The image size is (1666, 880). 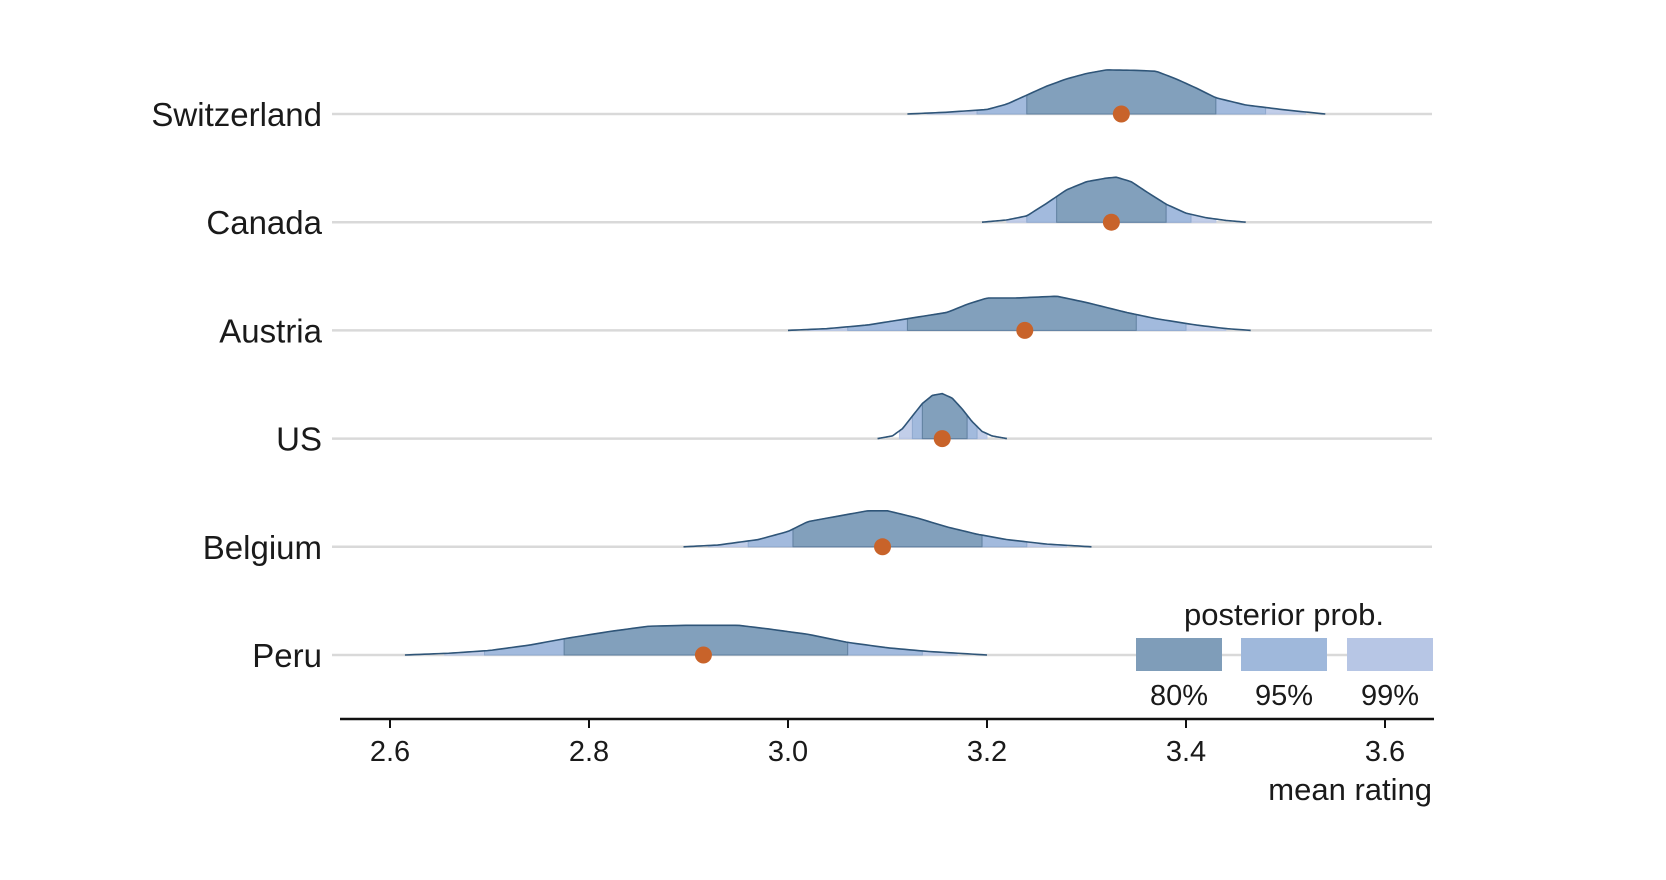 I want to click on x-axis-ticks: 2.6 2.8 3.0 3.2 3.4 3.6, so click(x=887, y=743).